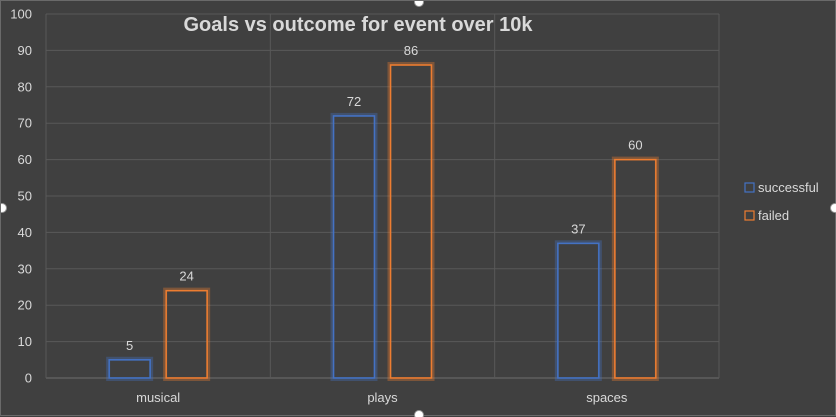  I want to click on bar-successful-spaces, so click(578, 310).